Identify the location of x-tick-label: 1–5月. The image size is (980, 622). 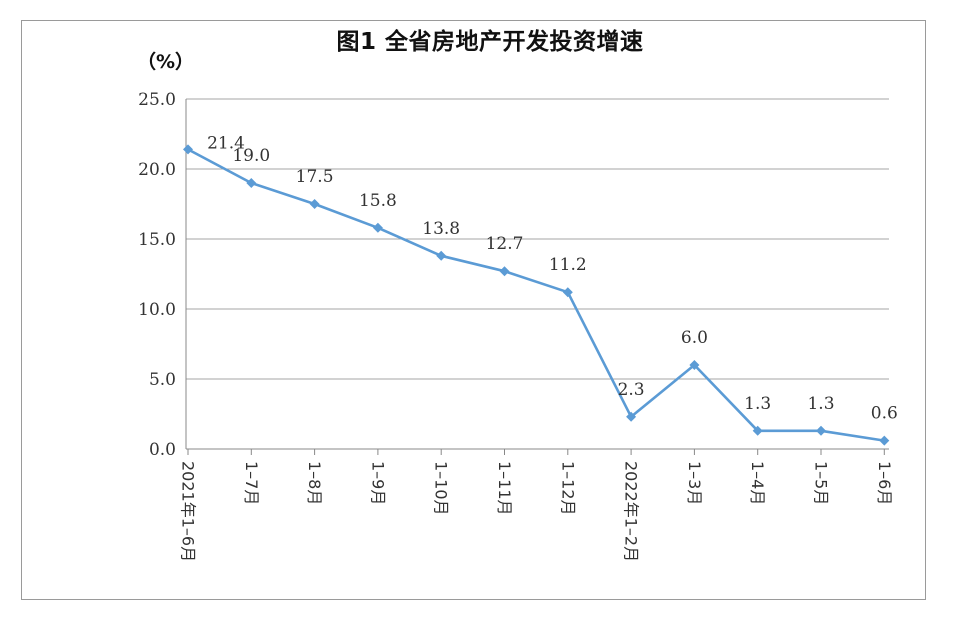
(821, 483).